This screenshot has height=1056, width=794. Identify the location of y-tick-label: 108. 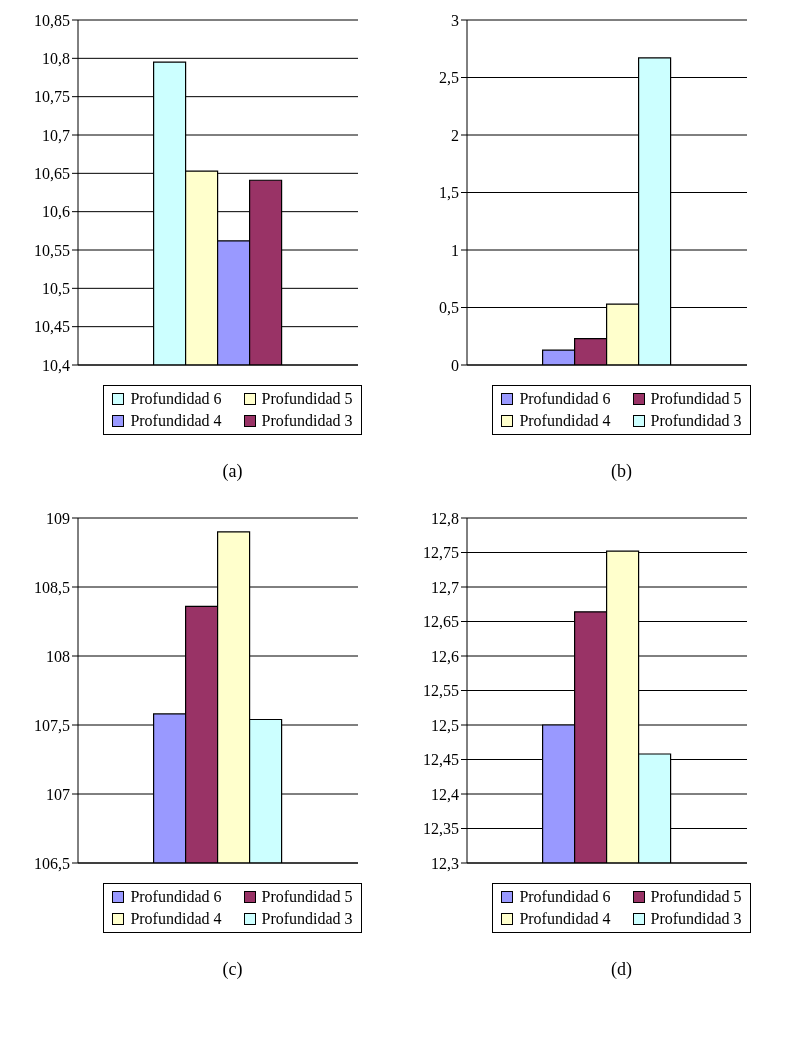
(58, 656).